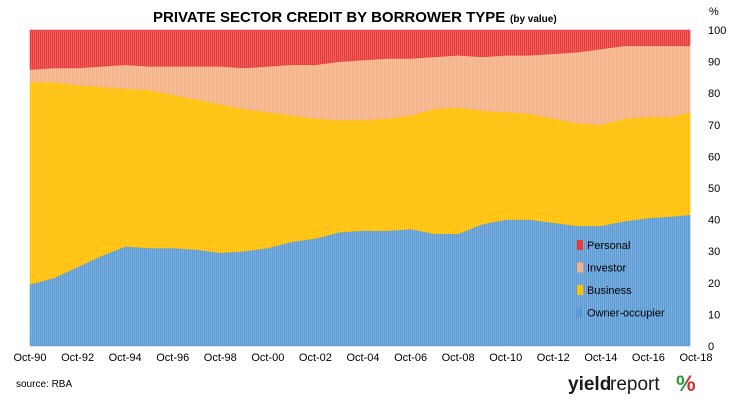 The height and width of the screenshot is (400, 730). What do you see at coordinates (125, 358) in the screenshot?
I see `x-tick-label: Oct-94` at bounding box center [125, 358].